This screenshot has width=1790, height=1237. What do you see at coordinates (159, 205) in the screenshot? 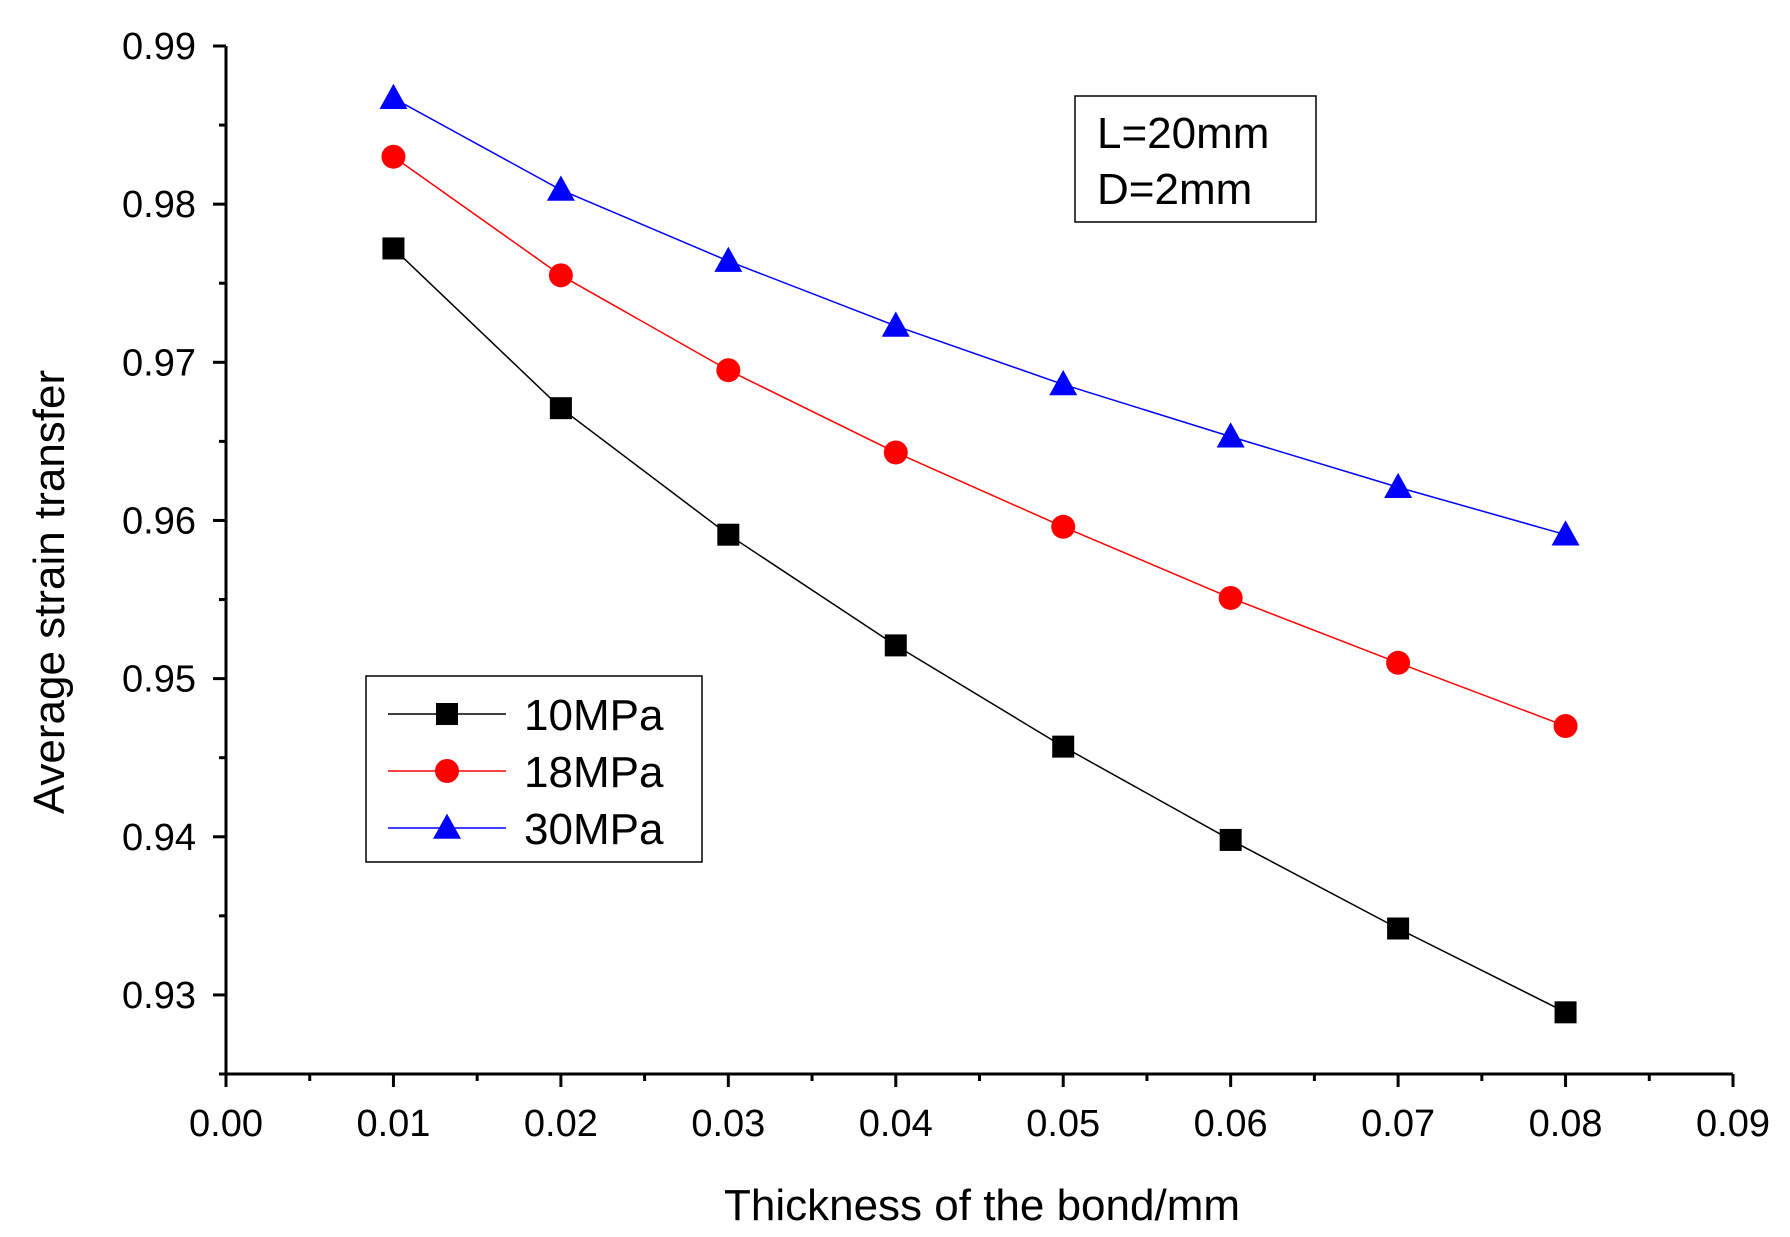
I see `y-tick-label: 0.98` at bounding box center [159, 205].